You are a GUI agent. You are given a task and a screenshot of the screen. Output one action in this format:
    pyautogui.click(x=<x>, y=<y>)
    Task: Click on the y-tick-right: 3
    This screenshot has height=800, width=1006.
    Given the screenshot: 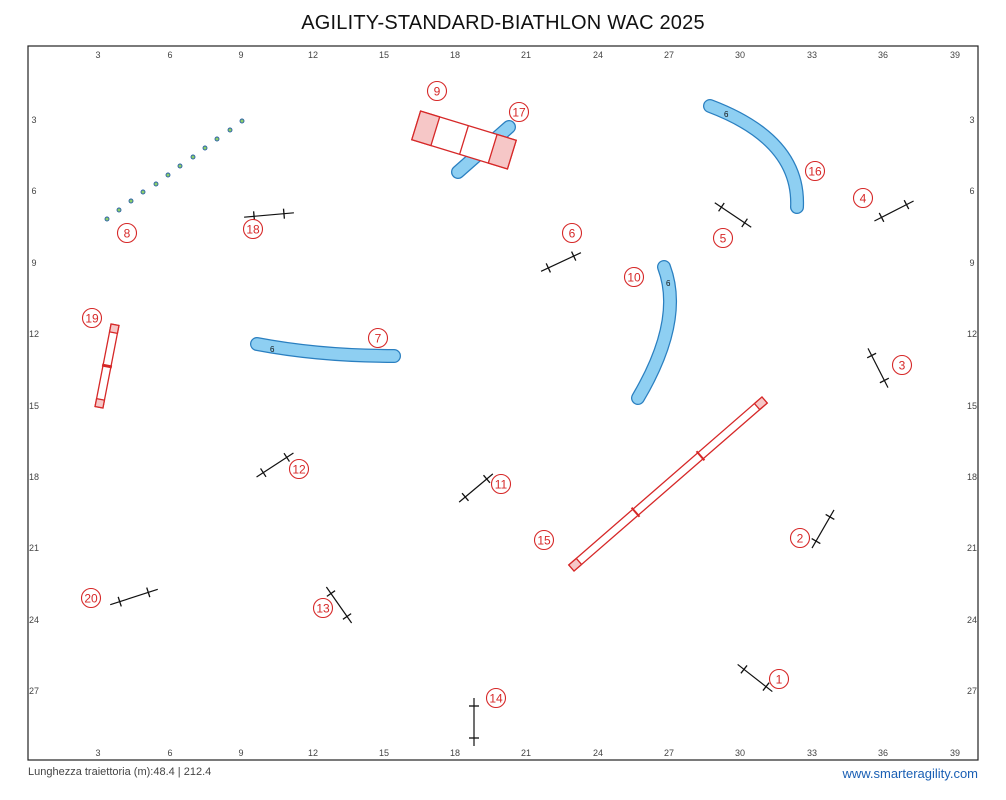 What is the action you would take?
    pyautogui.click(x=971, y=120)
    